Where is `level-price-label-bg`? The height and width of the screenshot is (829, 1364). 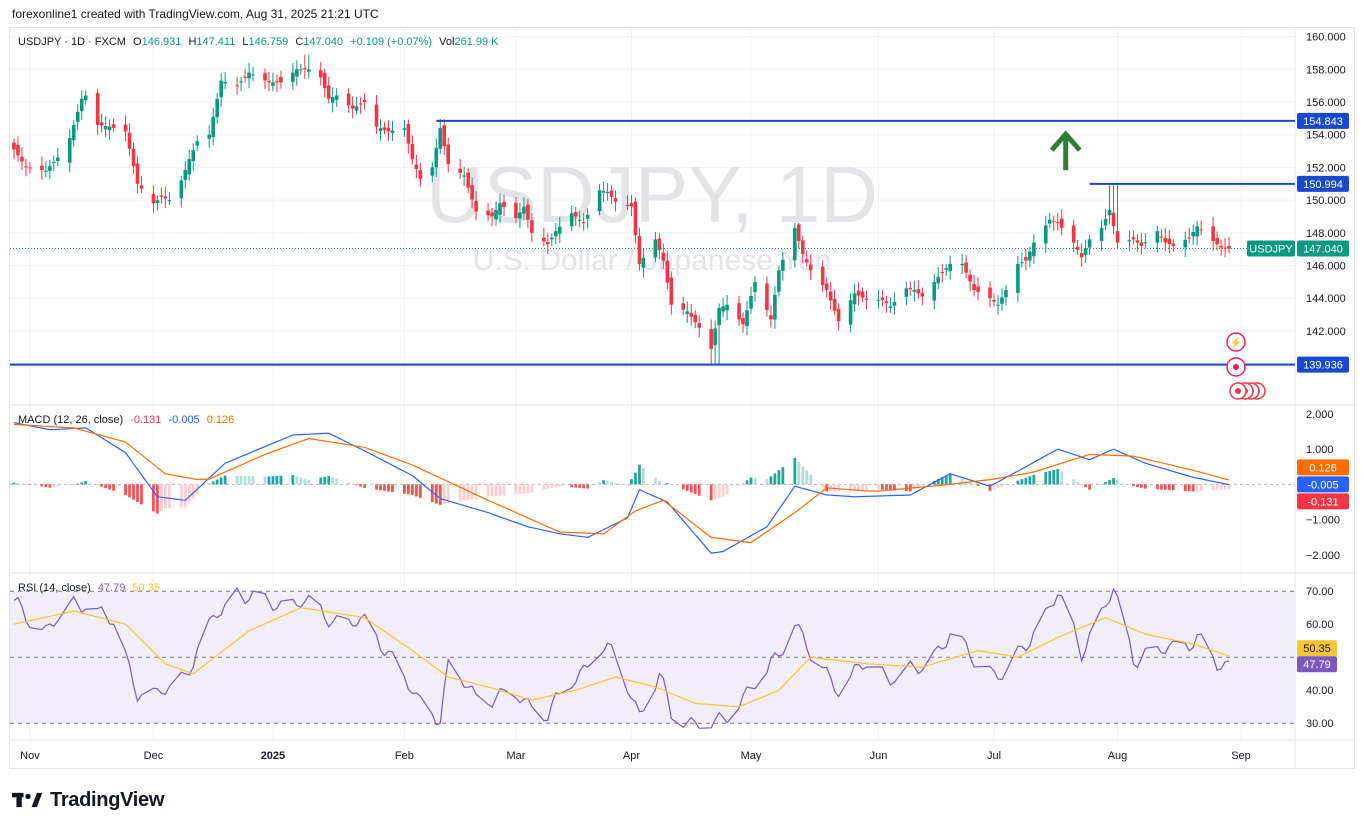
level-price-label-bg is located at coordinates (1323, 364).